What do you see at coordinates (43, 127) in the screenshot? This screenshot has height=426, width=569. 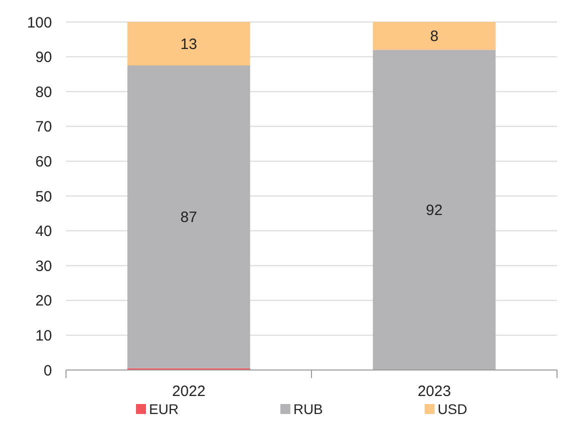 I see `y-tick-label: 70` at bounding box center [43, 127].